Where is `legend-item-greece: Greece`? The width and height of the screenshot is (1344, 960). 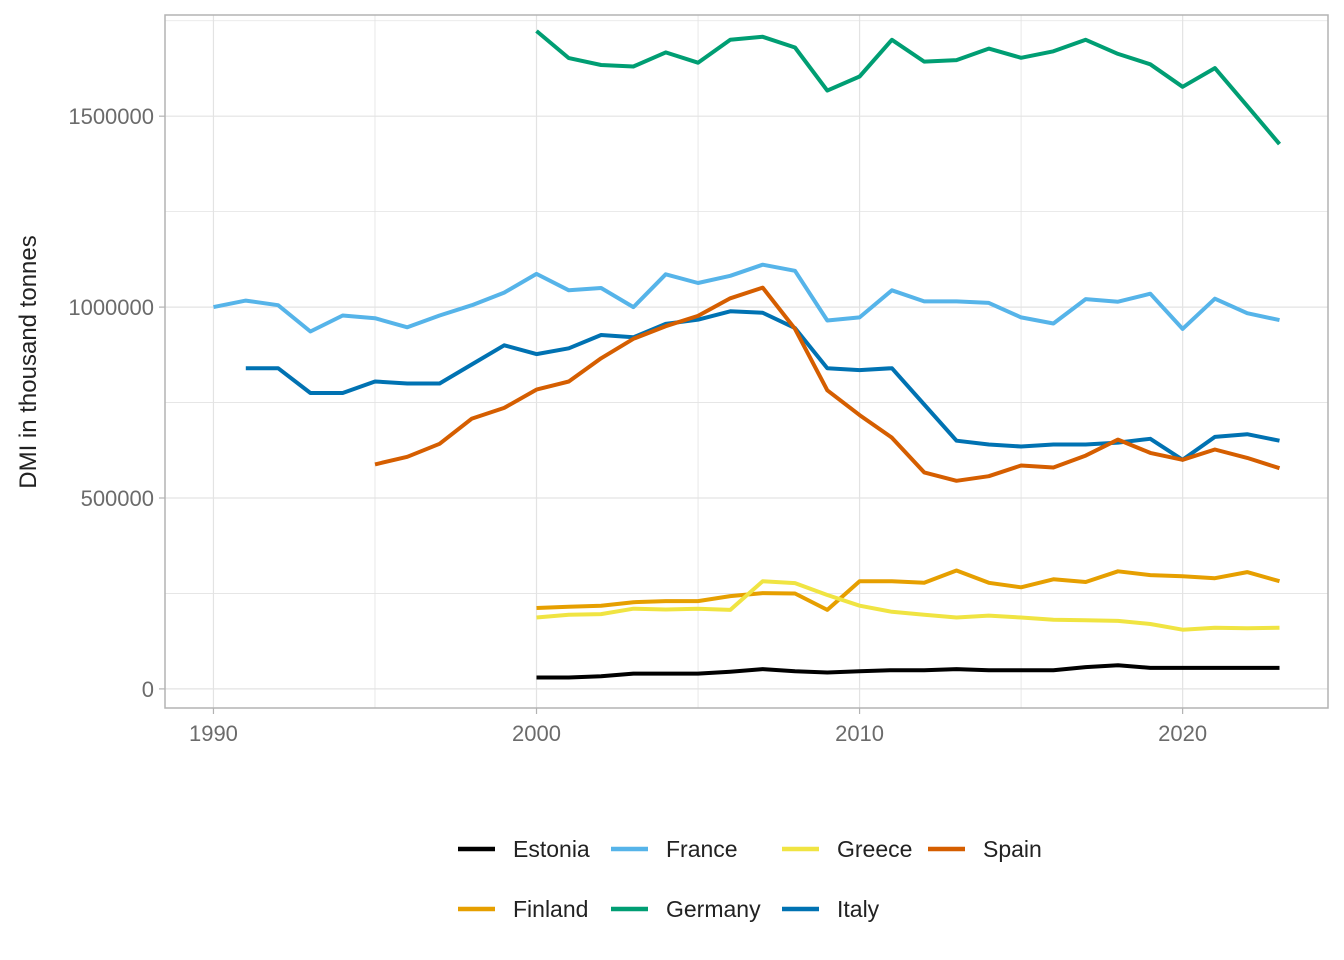 legend-item-greece: Greece is located at coordinates (847, 849).